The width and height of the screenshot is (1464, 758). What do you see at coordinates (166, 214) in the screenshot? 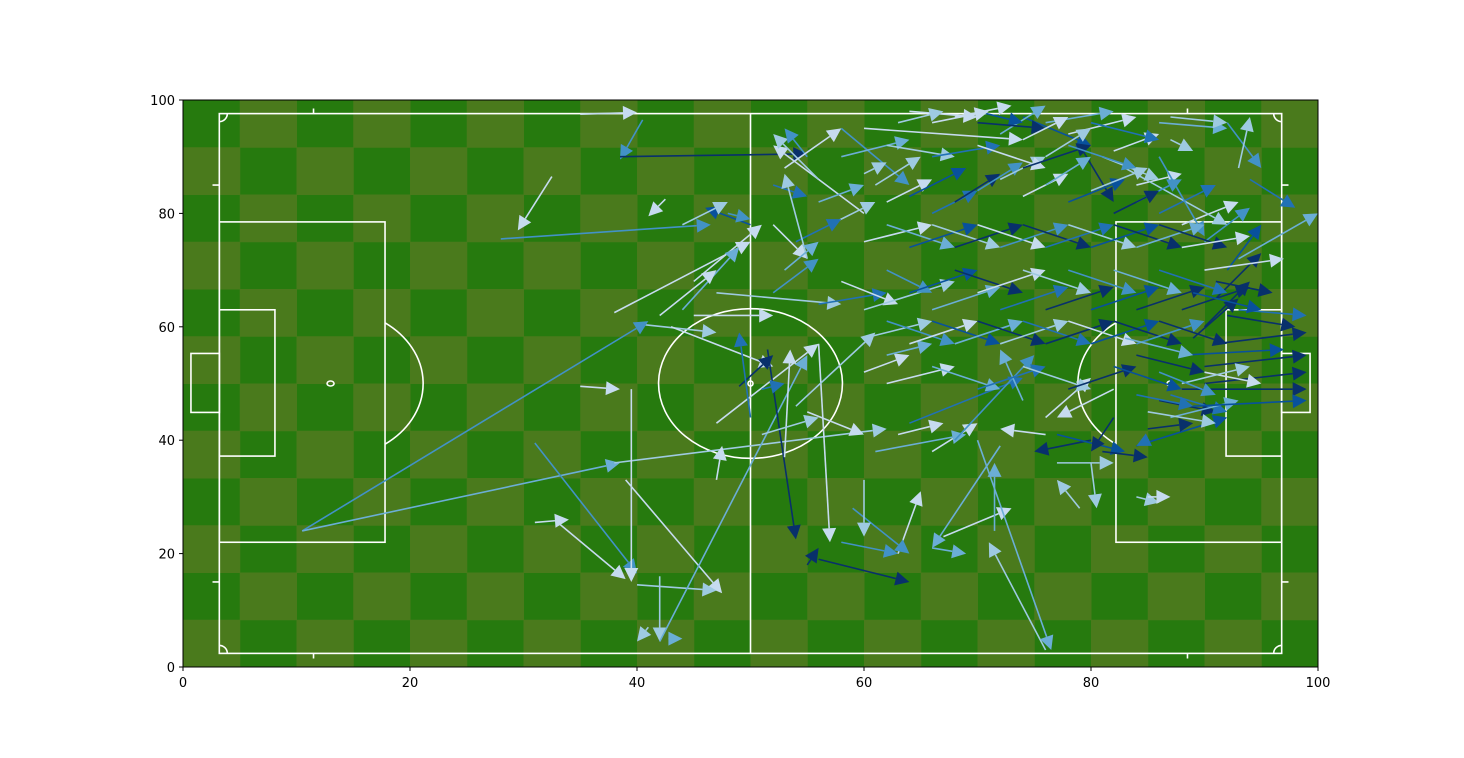
I see `y-tick-label: 80` at bounding box center [166, 214].